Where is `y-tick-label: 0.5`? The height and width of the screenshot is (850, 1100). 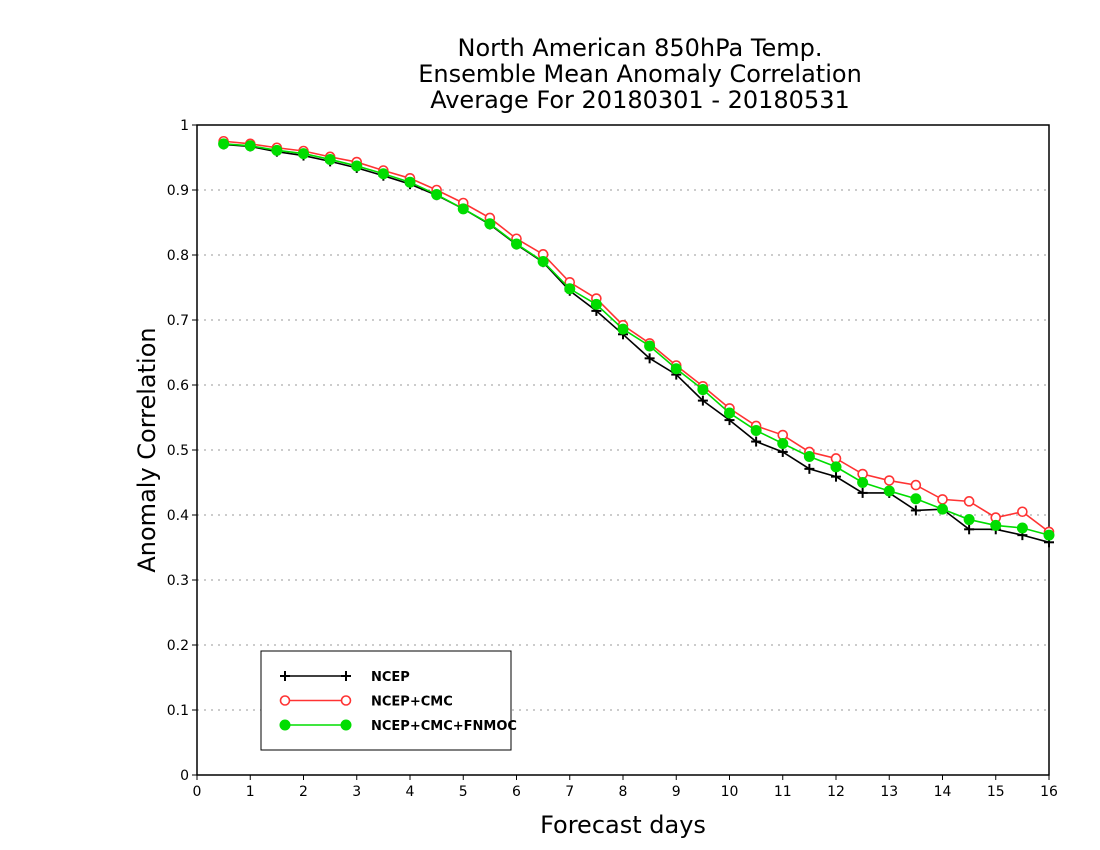 y-tick-label: 0.5 is located at coordinates (178, 451).